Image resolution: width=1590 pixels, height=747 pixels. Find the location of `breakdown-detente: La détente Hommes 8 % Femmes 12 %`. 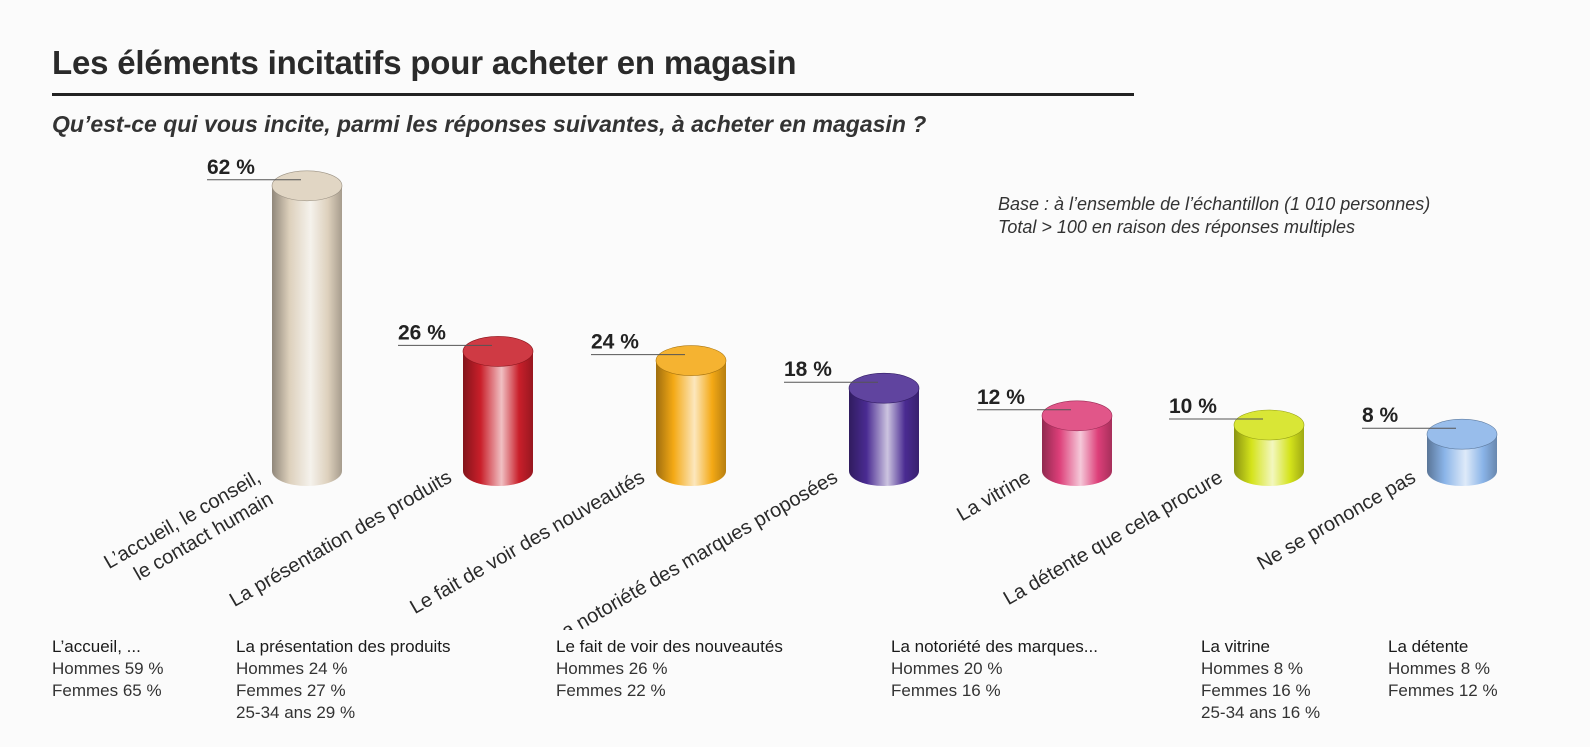

breakdown-detente: La détente Hommes 8 % Femmes 12 % is located at coordinates (1443, 669).